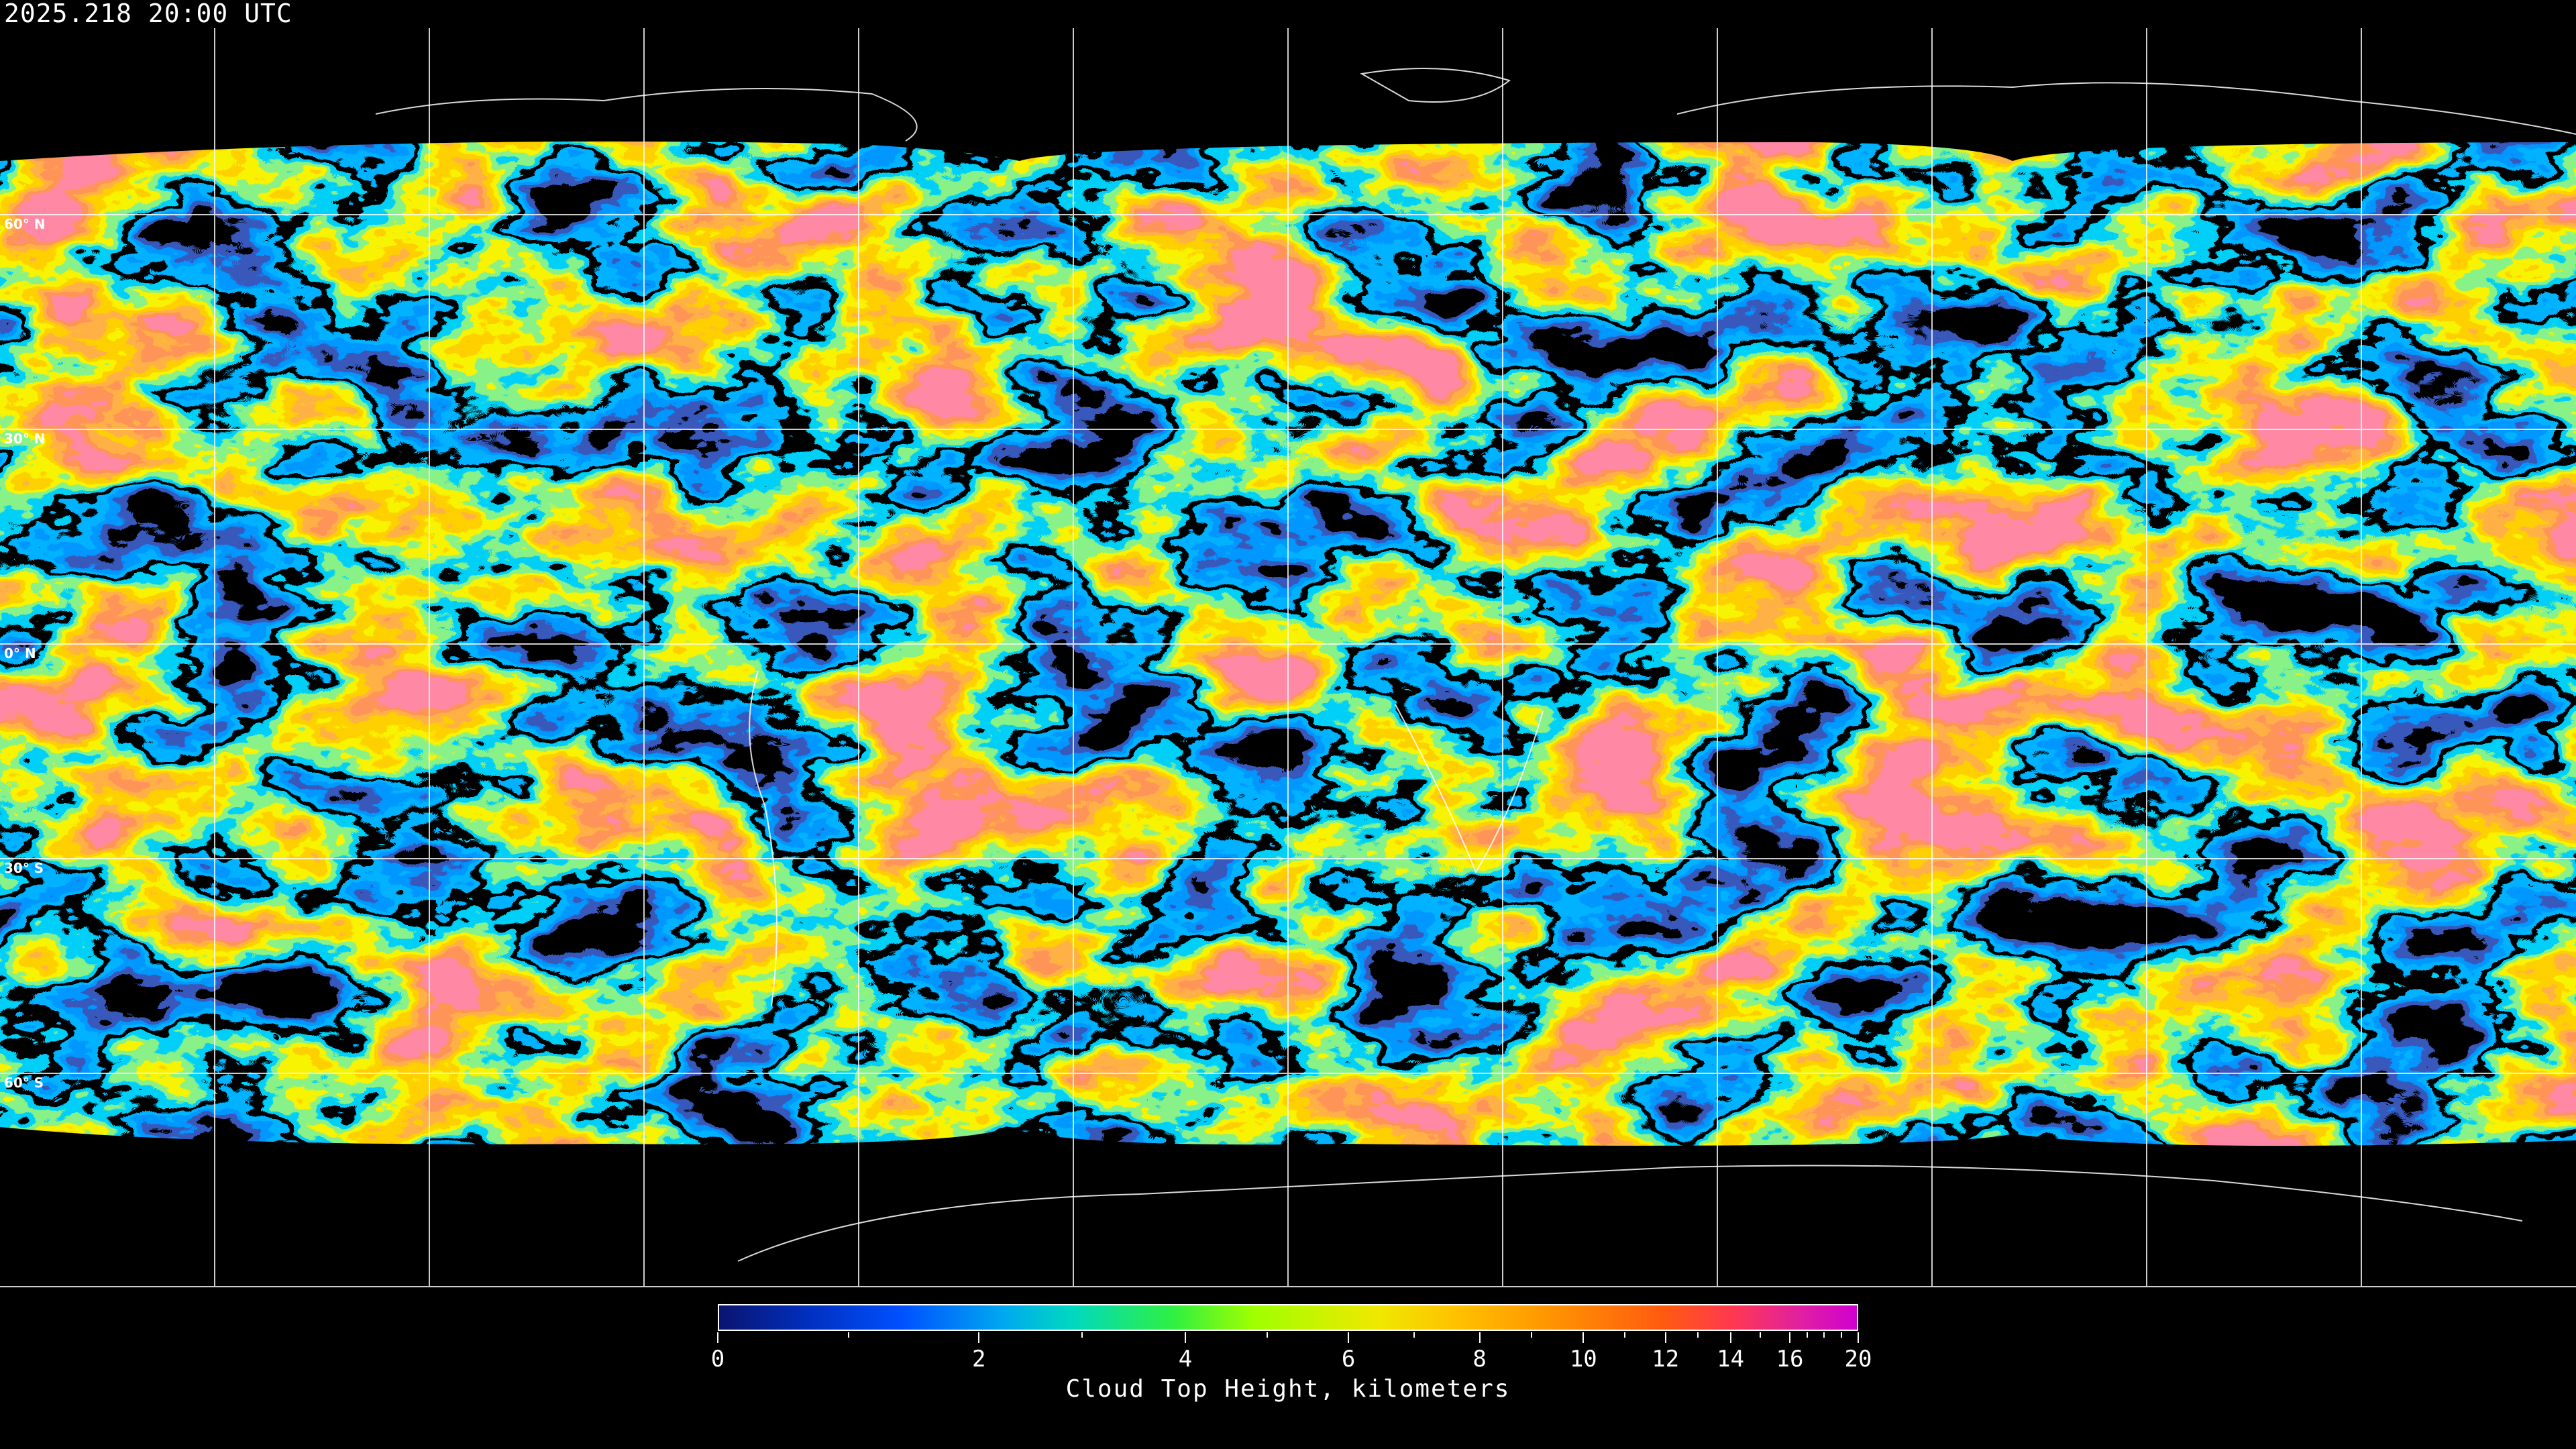 The height and width of the screenshot is (1449, 2576). What do you see at coordinates (1291, 1359) in the screenshot?
I see `colorbar-ticks: 0 2 4 6 8 10 12 14 16 20` at bounding box center [1291, 1359].